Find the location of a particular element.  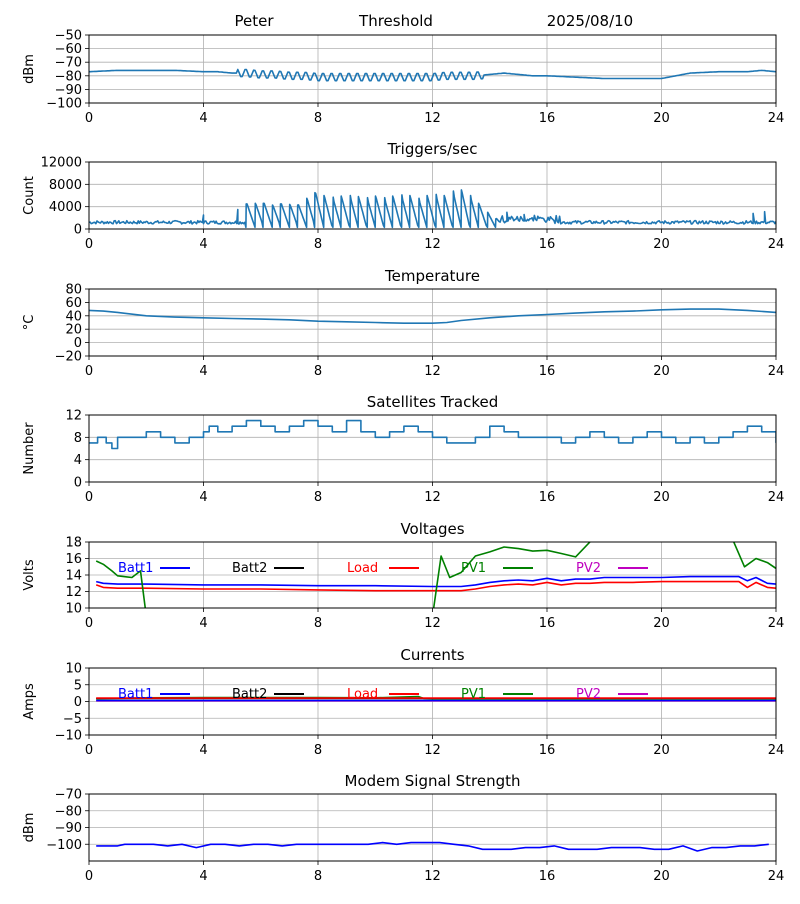

y-tick-label: −100 is located at coordinates (64, 104).